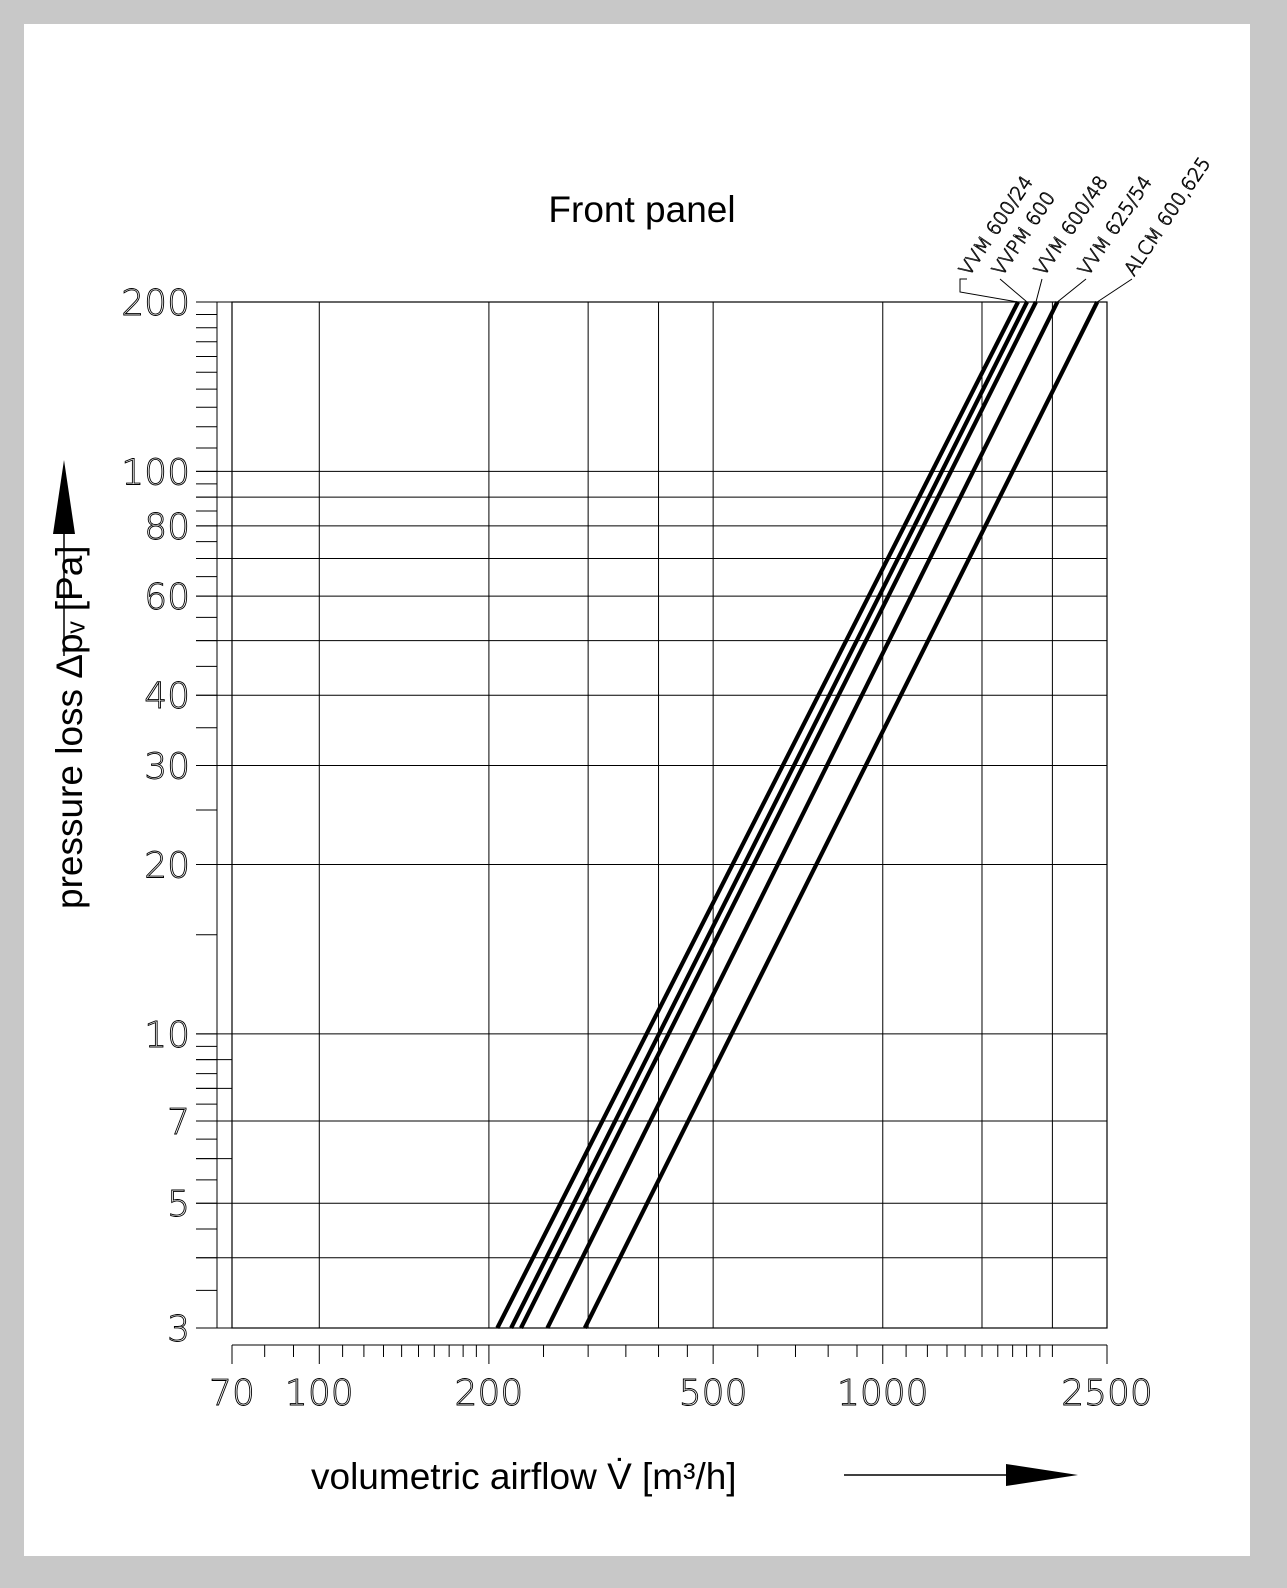 The image size is (1287, 1588). Describe the element at coordinates (1107, 1393) in the screenshot. I see `x-tick-label: 2500` at that location.